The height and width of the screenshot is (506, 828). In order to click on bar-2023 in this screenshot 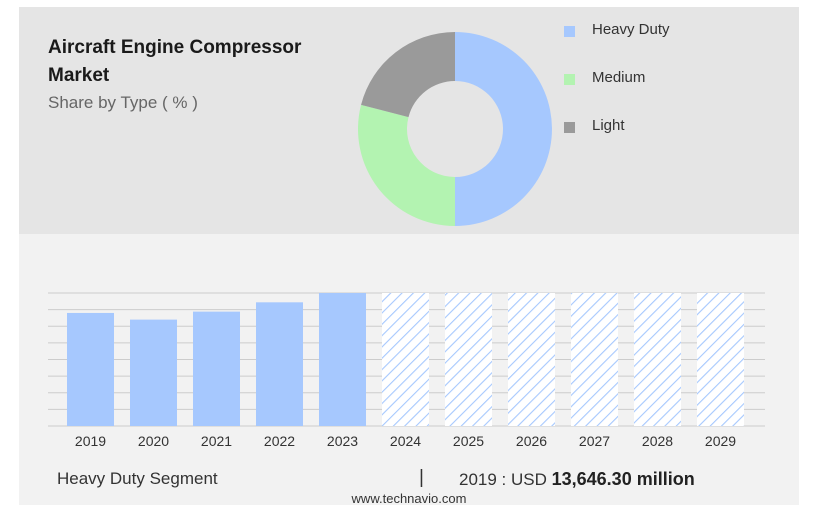, I will do `click(342, 359)`.